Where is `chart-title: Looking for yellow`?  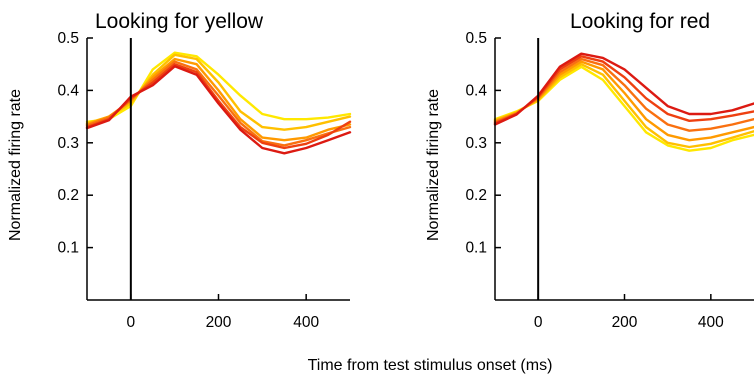
chart-title: Looking for yellow is located at coordinates (179, 21).